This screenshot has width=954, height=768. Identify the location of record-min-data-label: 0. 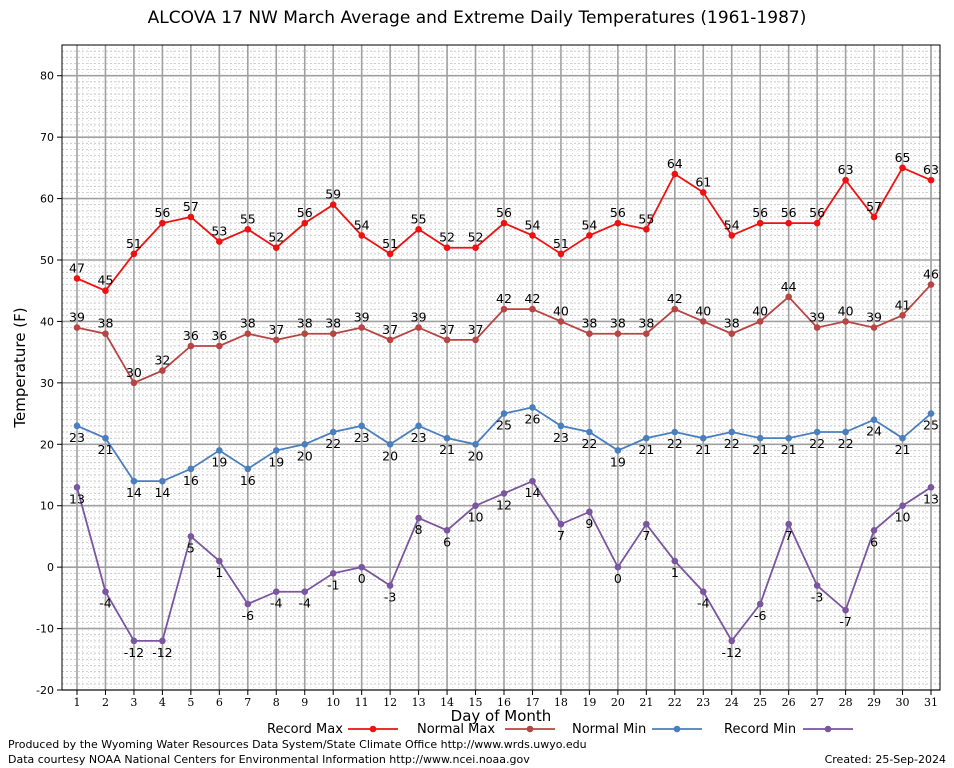
(618, 578).